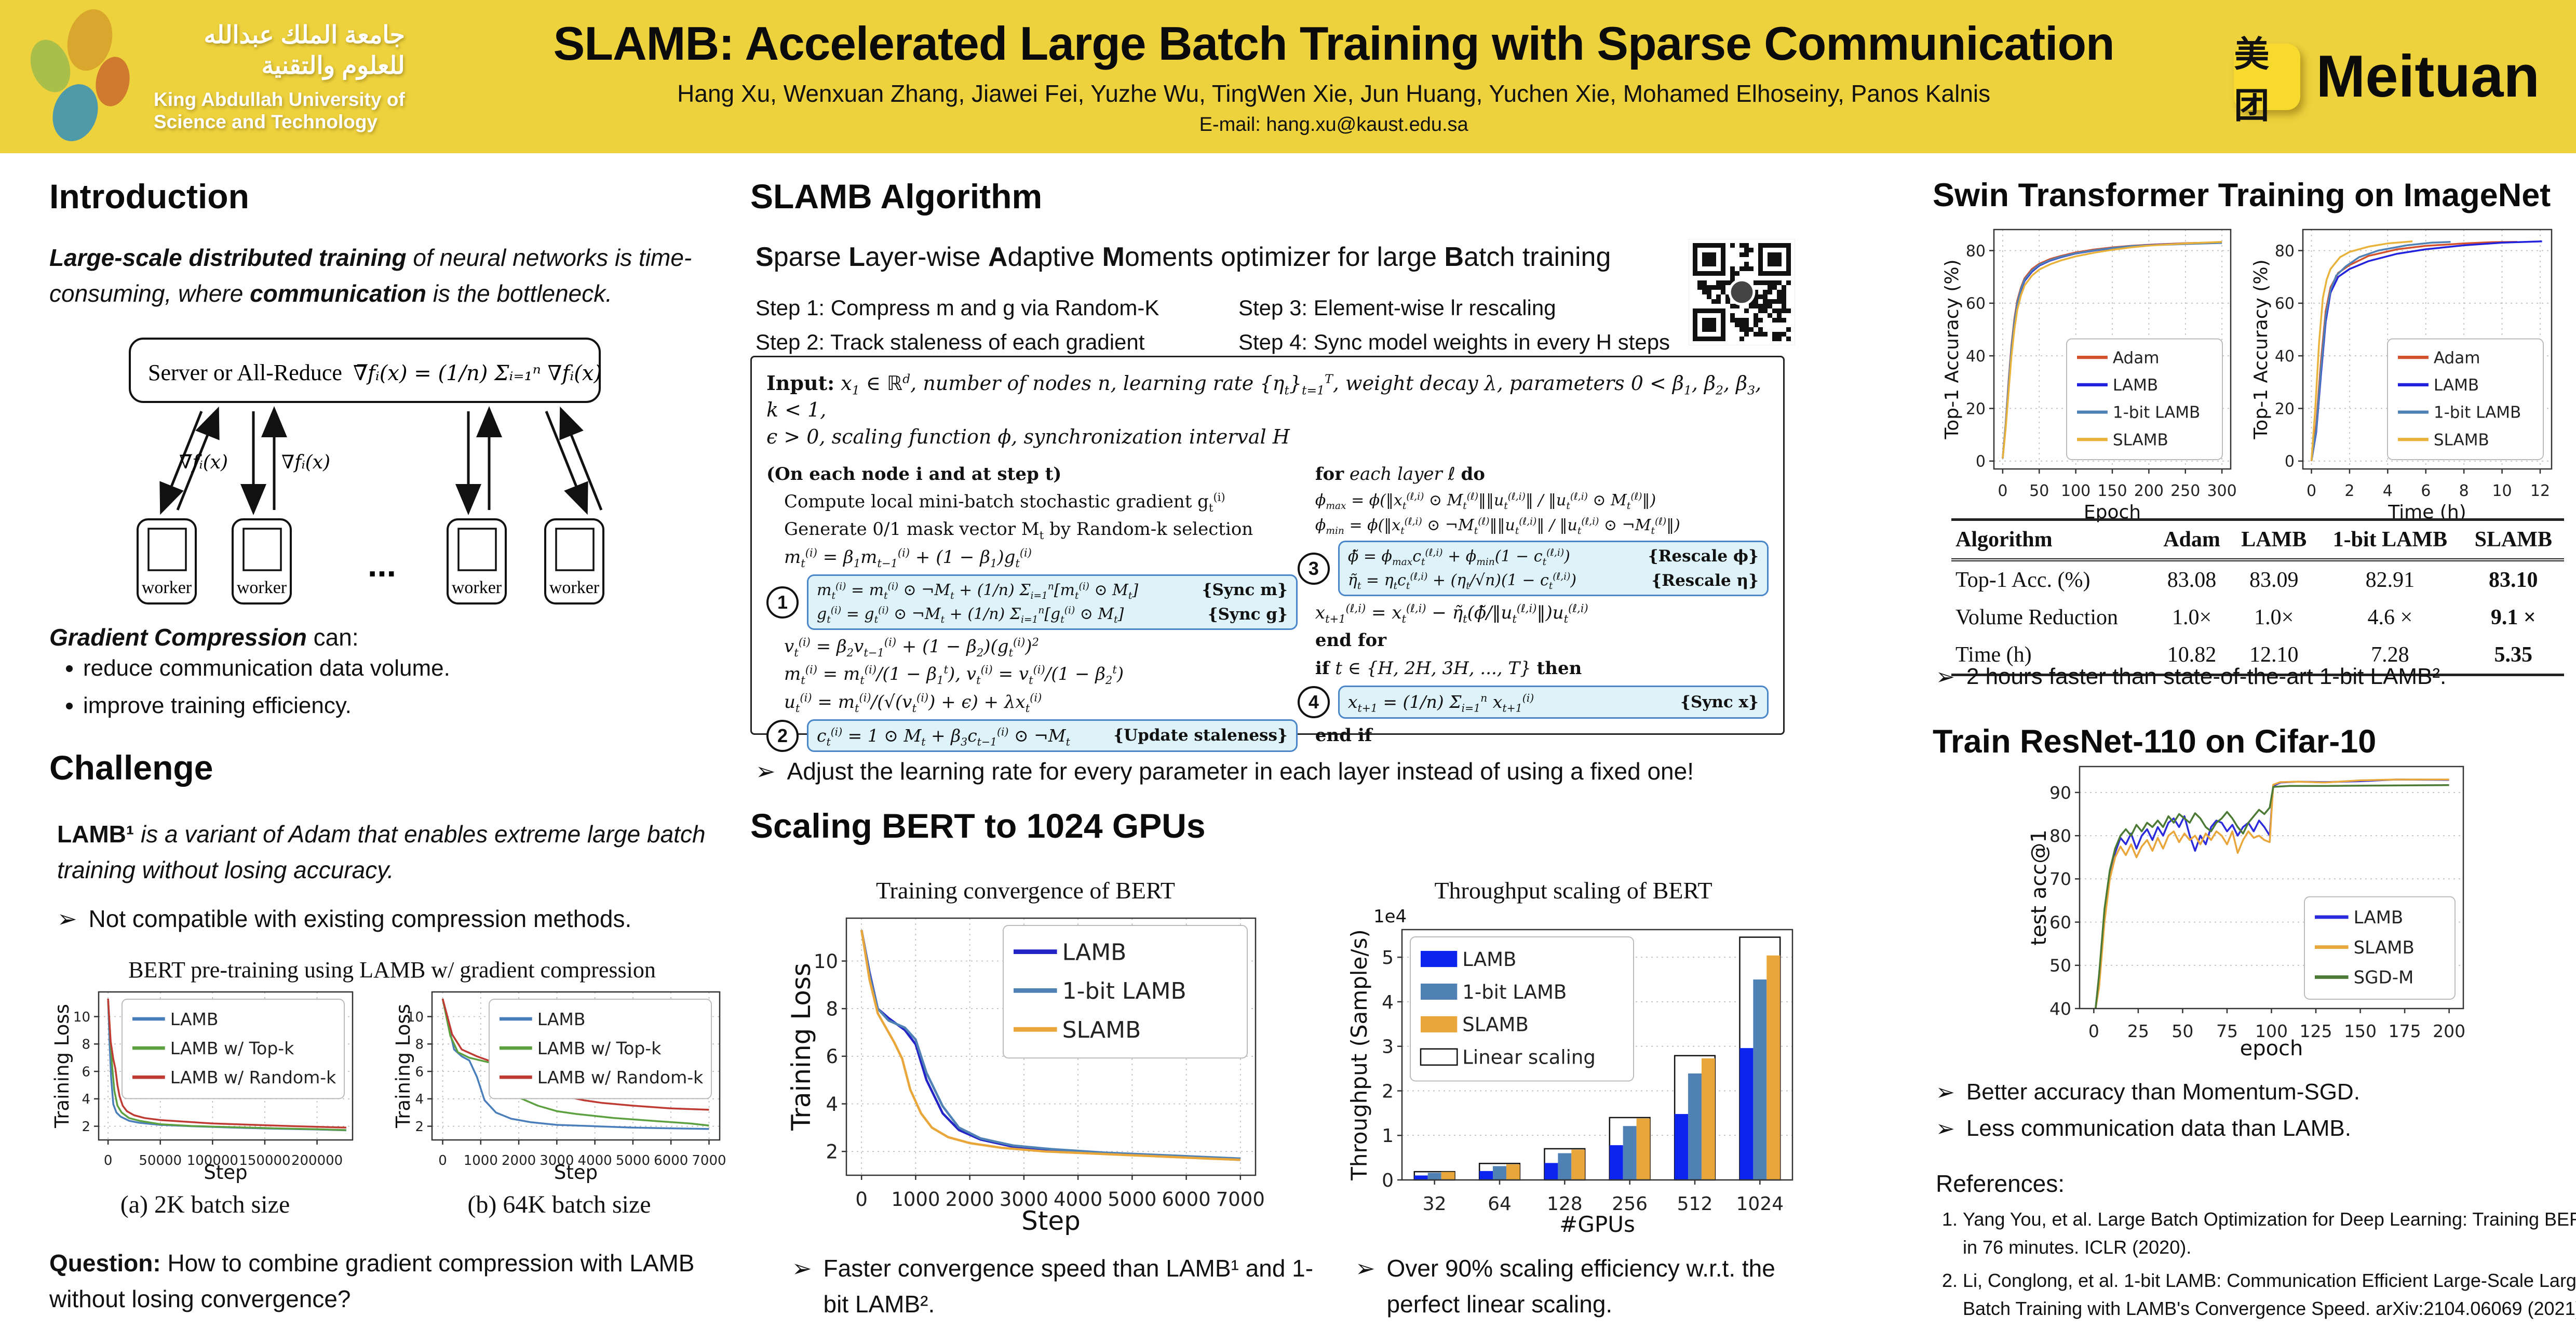  I want to click on resnet-heading: Train ResNet-110 on Cifar-10, so click(2155, 741).